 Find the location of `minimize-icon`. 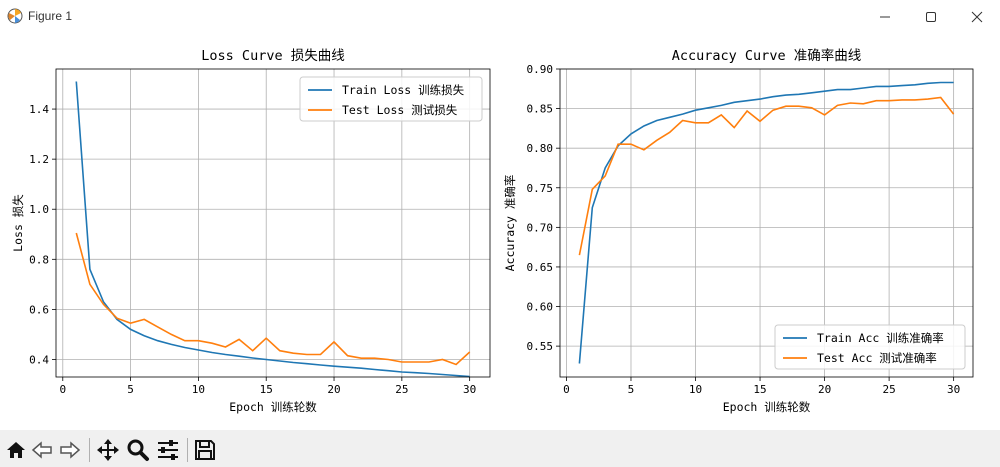

minimize-icon is located at coordinates (885, 16).